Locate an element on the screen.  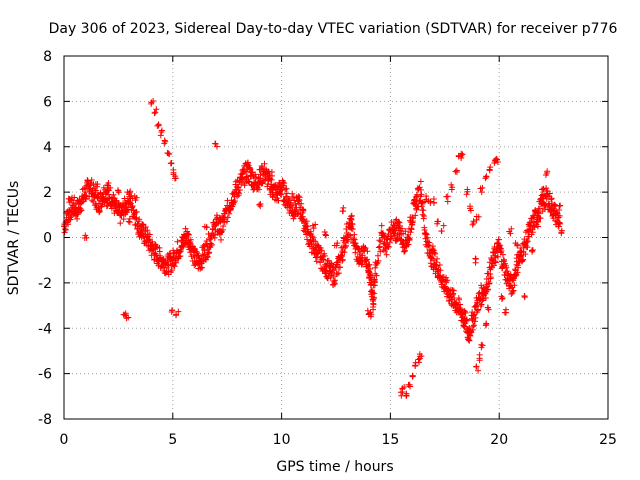
x-tick-label: 0 is located at coordinates (64, 440).